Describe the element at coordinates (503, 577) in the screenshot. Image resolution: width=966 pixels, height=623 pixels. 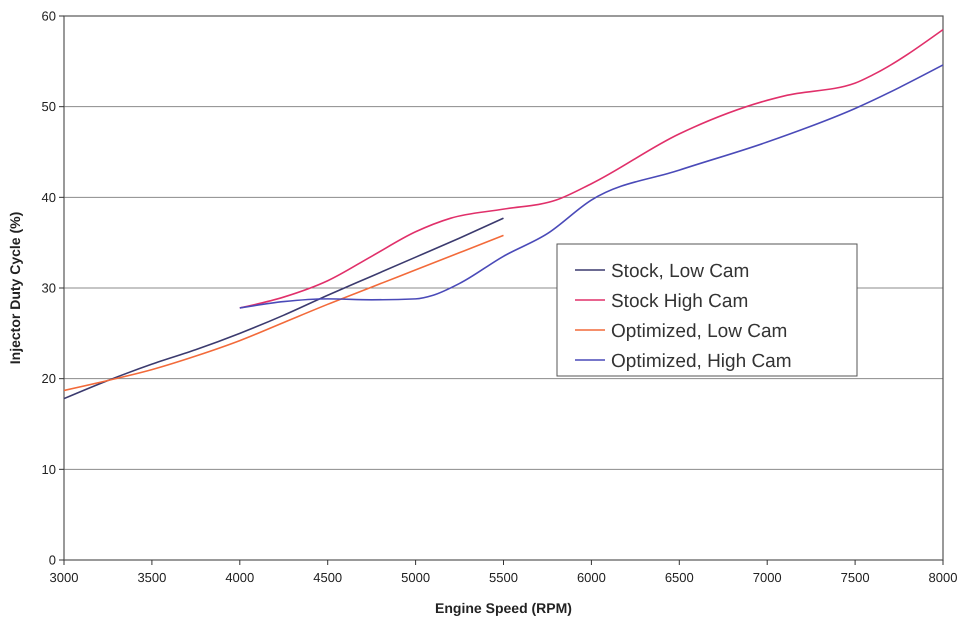
I see `x-tick-label: 5500` at that location.